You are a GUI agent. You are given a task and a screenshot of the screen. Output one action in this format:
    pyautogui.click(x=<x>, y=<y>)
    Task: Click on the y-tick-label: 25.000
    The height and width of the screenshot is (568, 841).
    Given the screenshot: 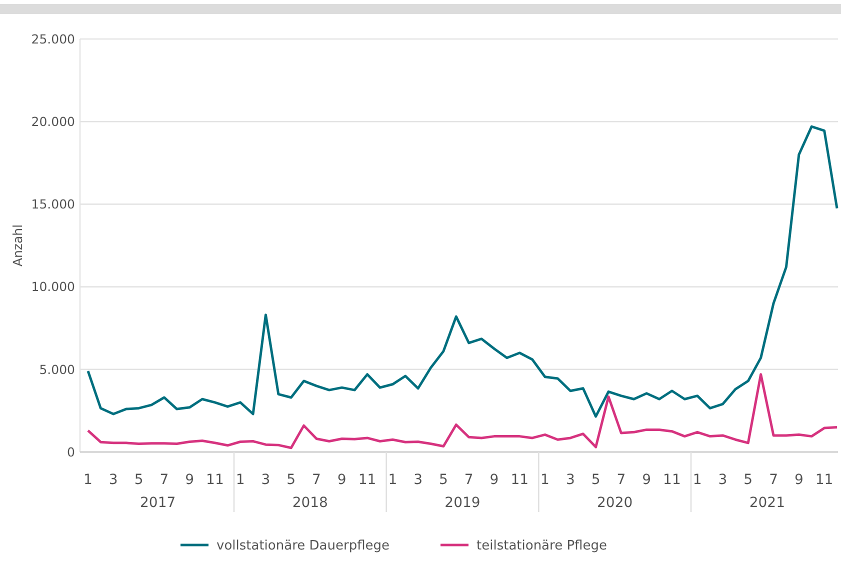 What is the action you would take?
    pyautogui.click(x=53, y=38)
    